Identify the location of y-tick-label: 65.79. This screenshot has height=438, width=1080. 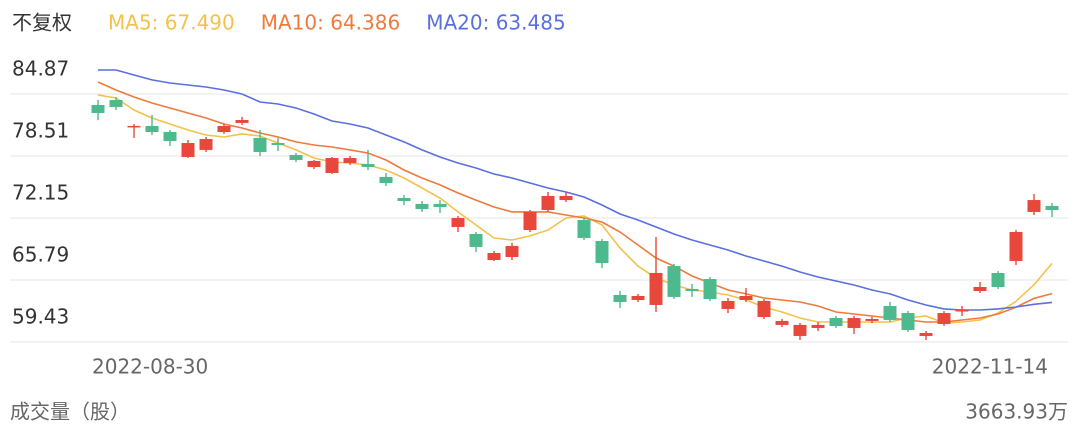
(40, 254).